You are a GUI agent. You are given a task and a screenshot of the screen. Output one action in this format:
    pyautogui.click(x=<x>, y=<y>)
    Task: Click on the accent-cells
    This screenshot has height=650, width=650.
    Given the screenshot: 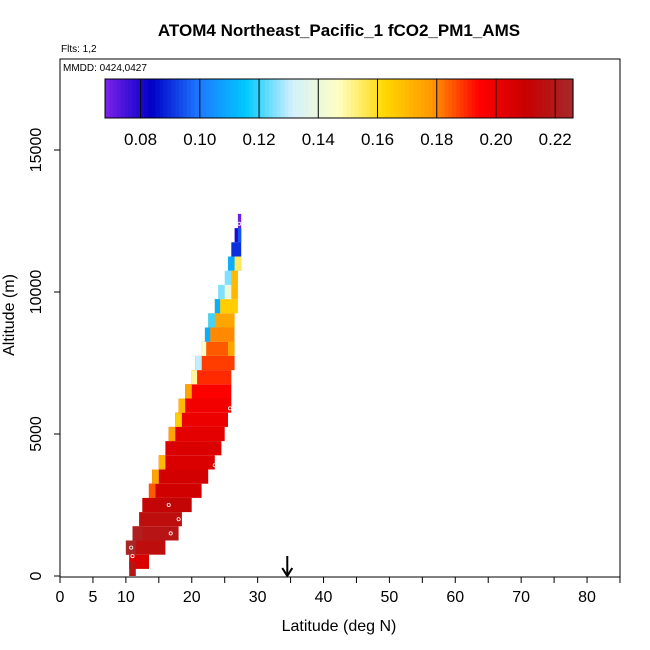 What is the action you would take?
    pyautogui.click(x=183, y=402)
    